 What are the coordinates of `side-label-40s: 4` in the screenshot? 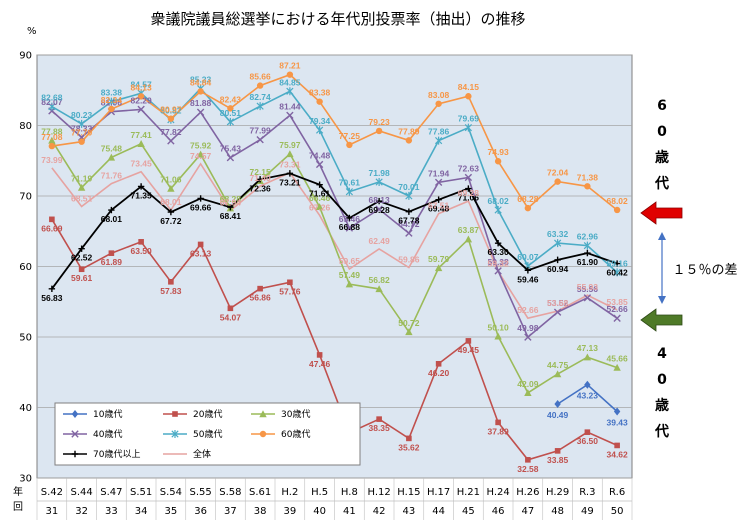 It's located at (662, 354).